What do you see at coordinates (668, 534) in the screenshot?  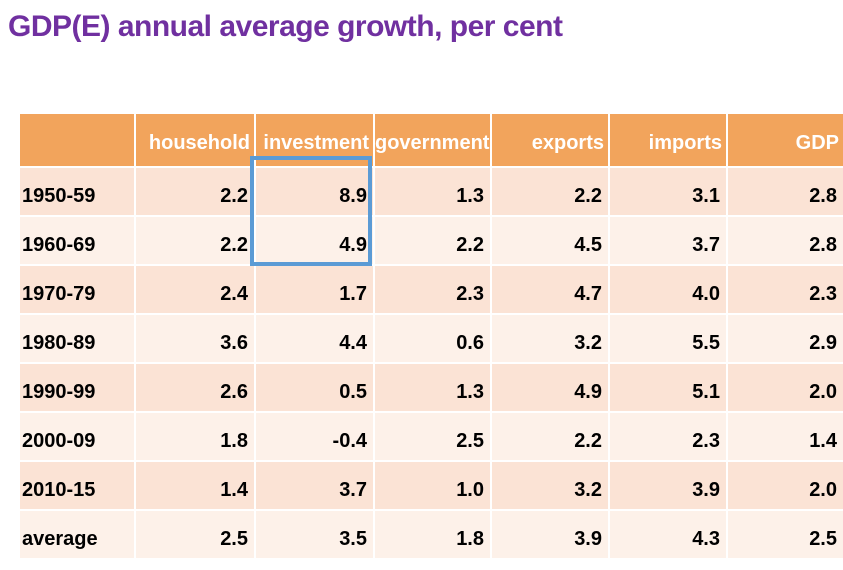 I see `table-cell: 4.3` at bounding box center [668, 534].